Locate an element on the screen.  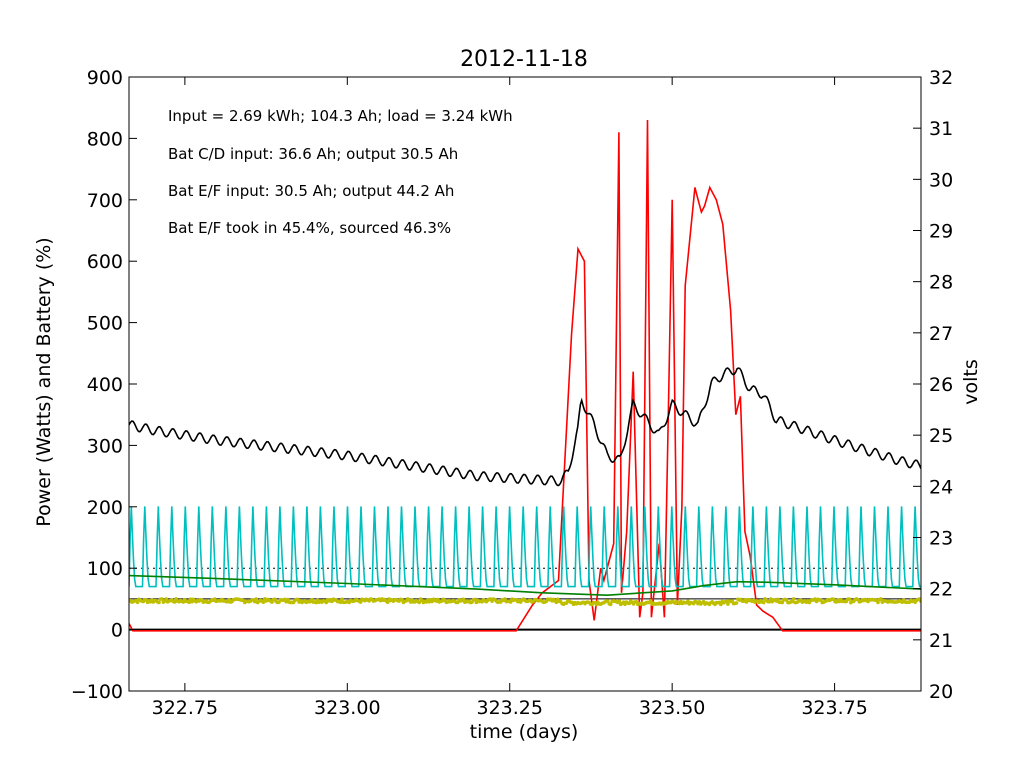
x-tick-label: 322.75 is located at coordinates (185, 708).